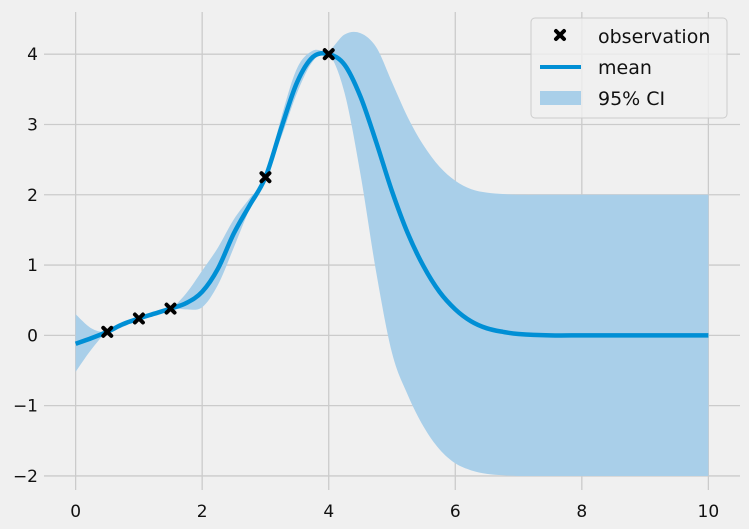  What do you see at coordinates (25, 477) in the screenshot?
I see `y-tick-label: −2` at bounding box center [25, 477].